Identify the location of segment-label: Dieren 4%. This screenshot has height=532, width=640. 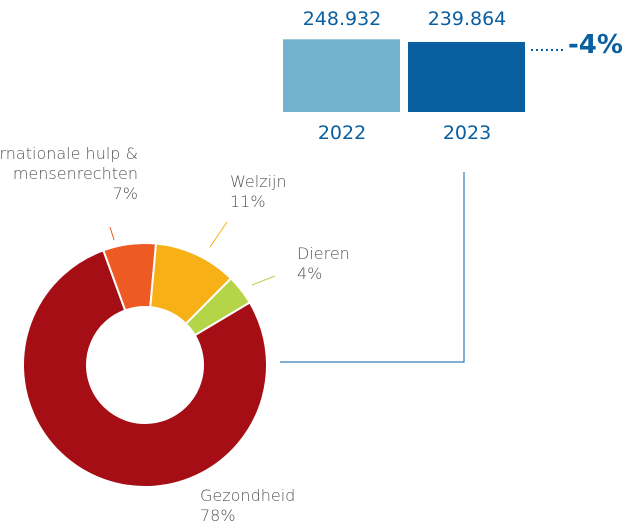
(323, 264).